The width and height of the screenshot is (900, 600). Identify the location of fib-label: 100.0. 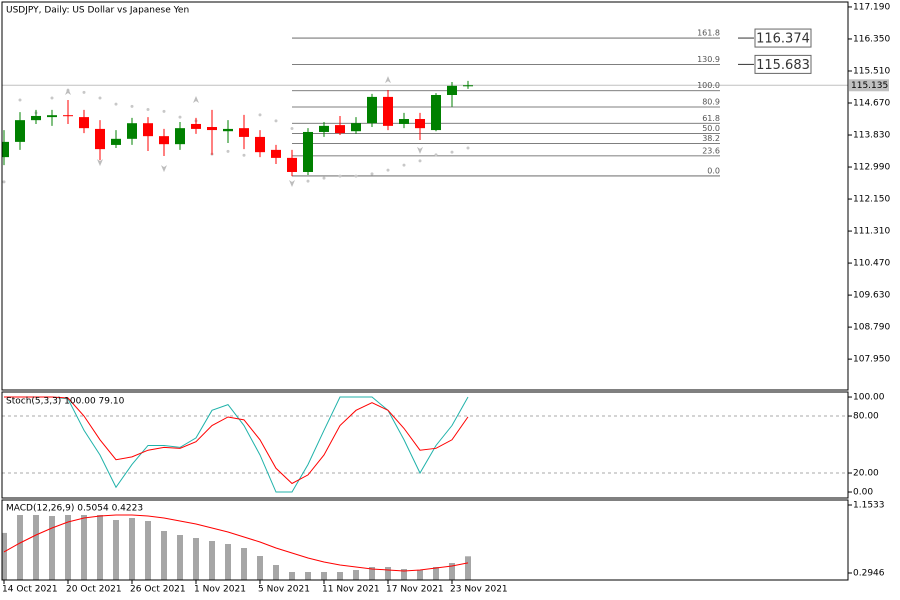
(708, 85).